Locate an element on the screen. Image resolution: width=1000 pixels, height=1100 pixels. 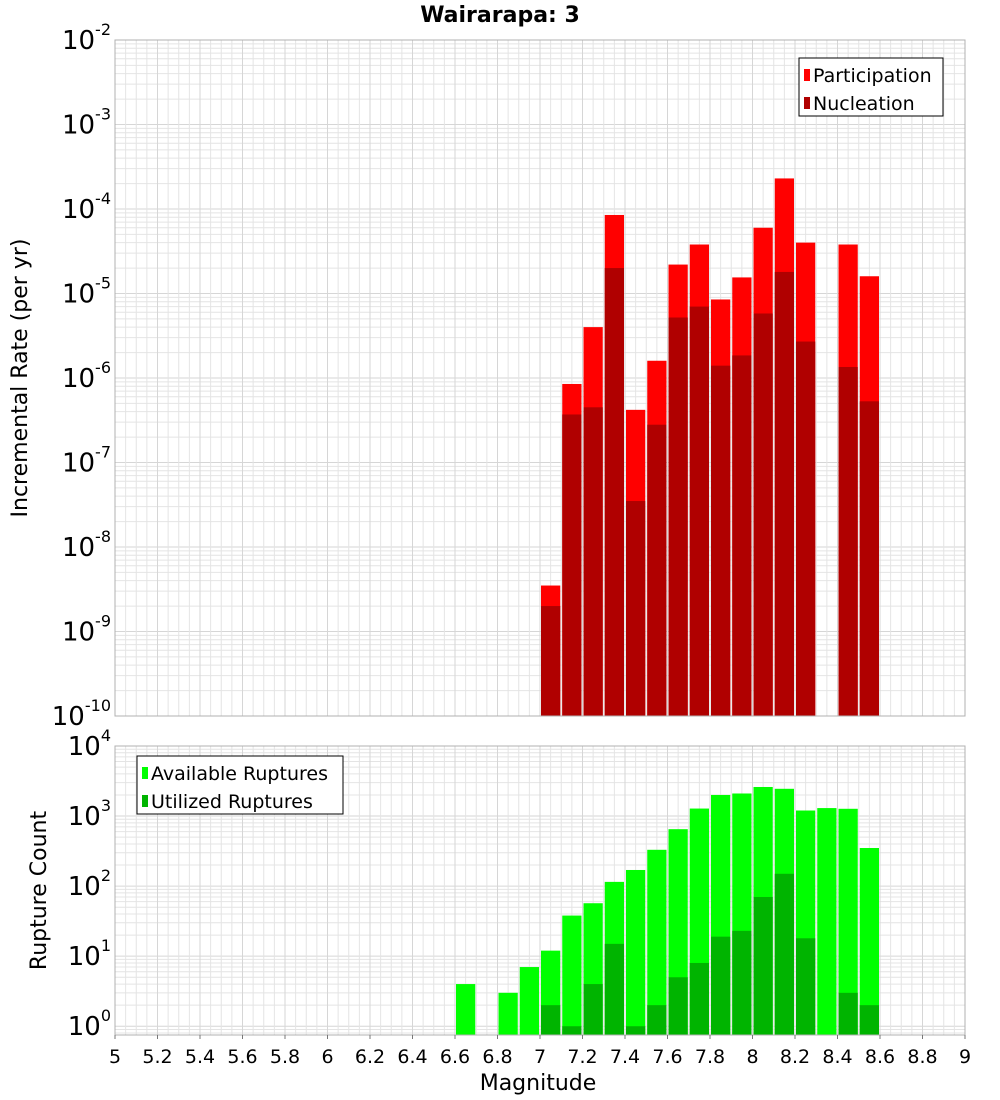
top-y-tick-label: 10⁻⁵ is located at coordinates (86, 292).